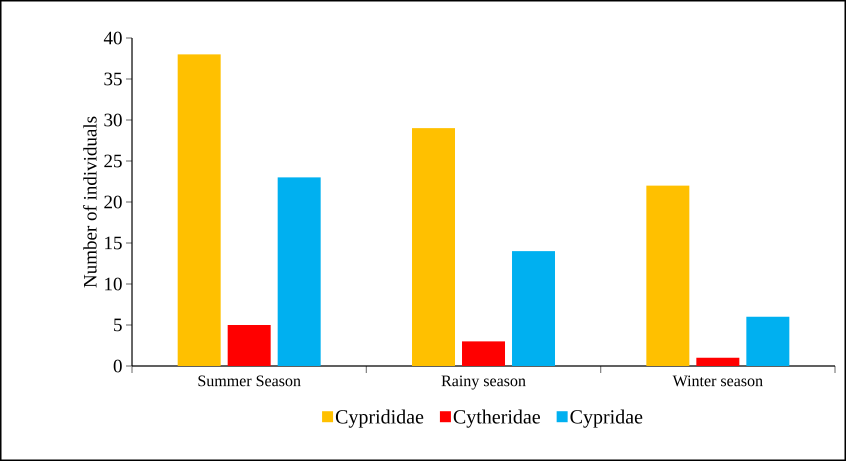 Image resolution: width=846 pixels, height=461 pixels. What do you see at coordinates (113, 79) in the screenshot?
I see `y-tick-label: 35` at bounding box center [113, 79].